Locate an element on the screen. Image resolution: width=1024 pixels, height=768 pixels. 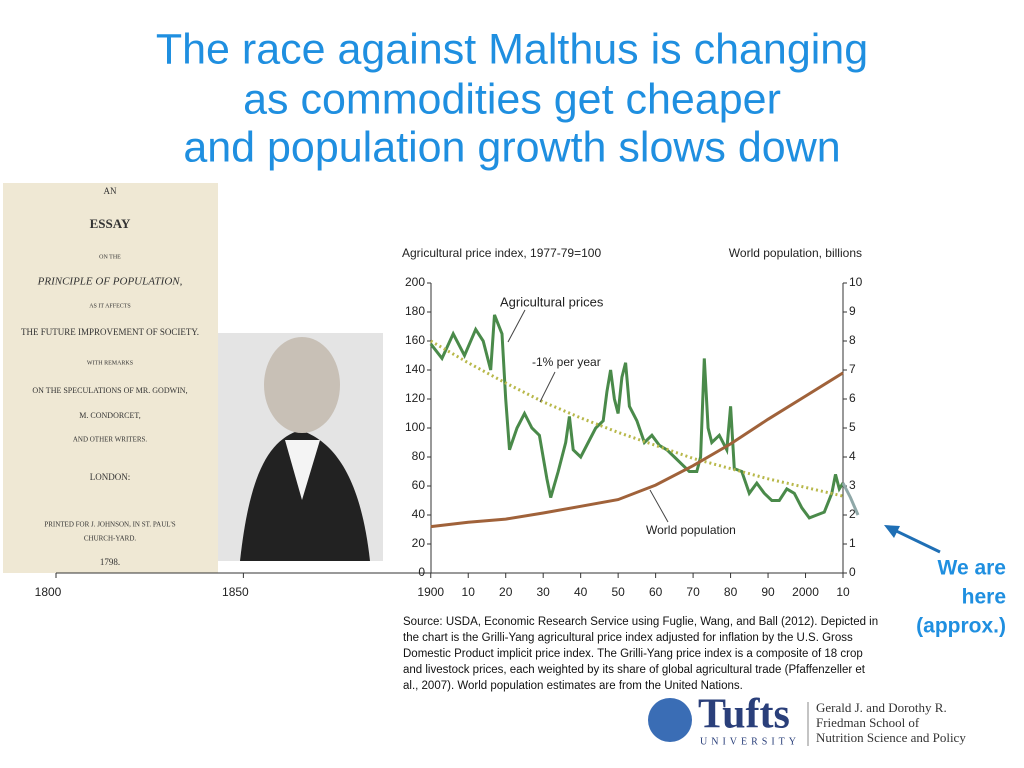
y-tick-label: 20 is located at coordinates (419, 543).